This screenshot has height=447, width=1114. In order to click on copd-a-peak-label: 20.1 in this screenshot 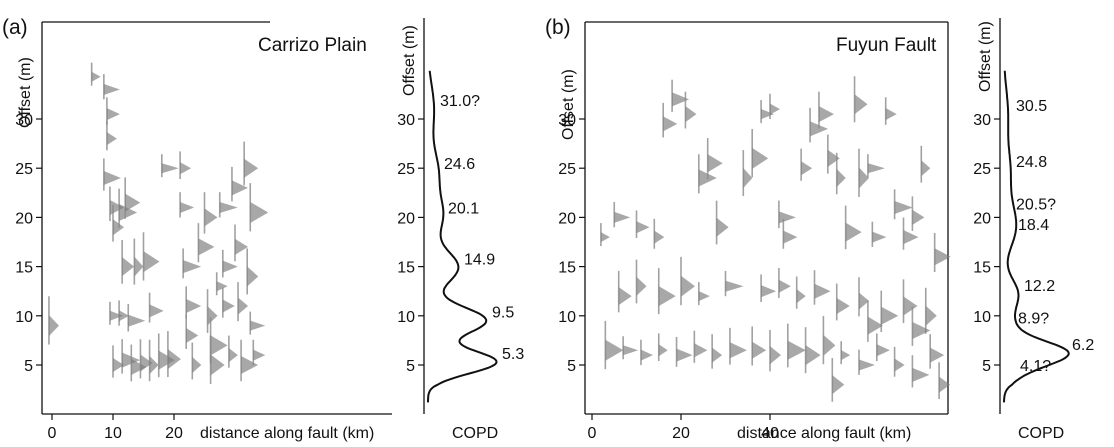, I will do `click(463, 208)`.